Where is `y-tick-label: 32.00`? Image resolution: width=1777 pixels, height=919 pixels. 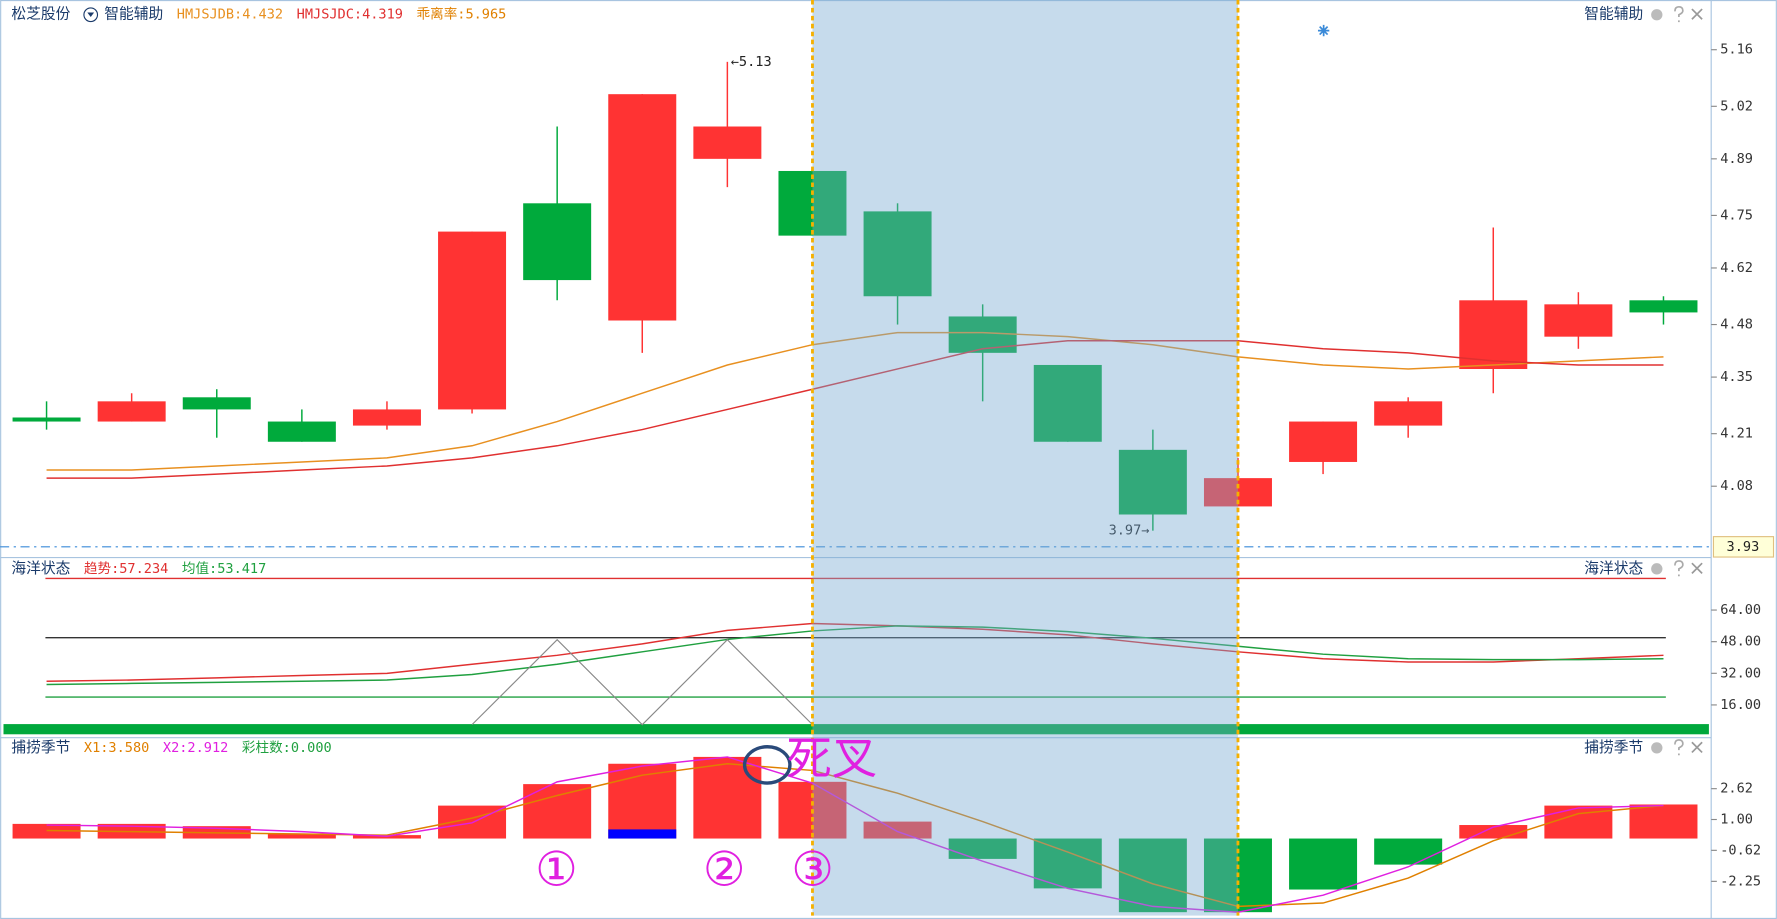 y-tick-label: 32.00 is located at coordinates (1740, 673).